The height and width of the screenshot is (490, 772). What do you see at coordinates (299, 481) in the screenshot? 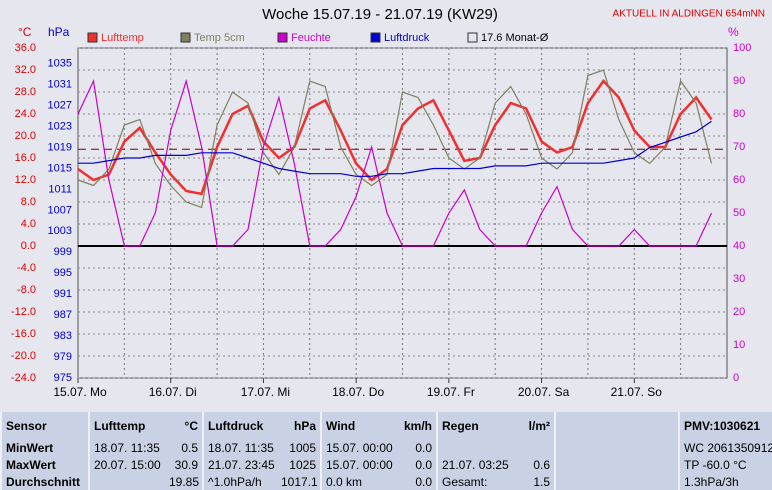
I see `cell: 1017.1` at bounding box center [299, 481].